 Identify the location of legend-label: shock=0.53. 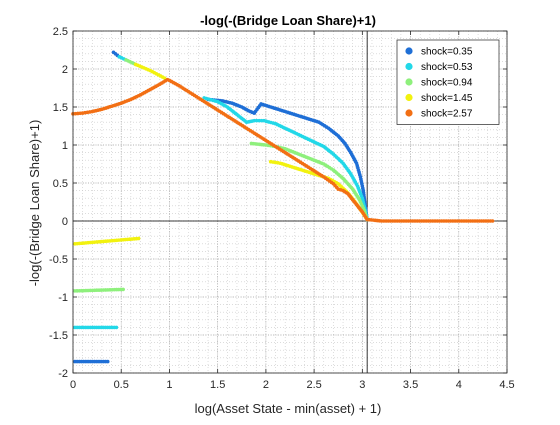
(447, 67).